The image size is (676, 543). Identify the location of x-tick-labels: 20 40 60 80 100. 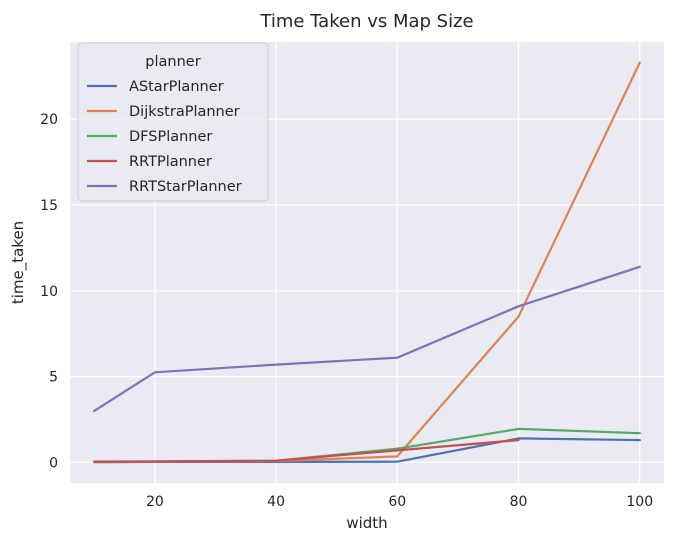
(399, 502).